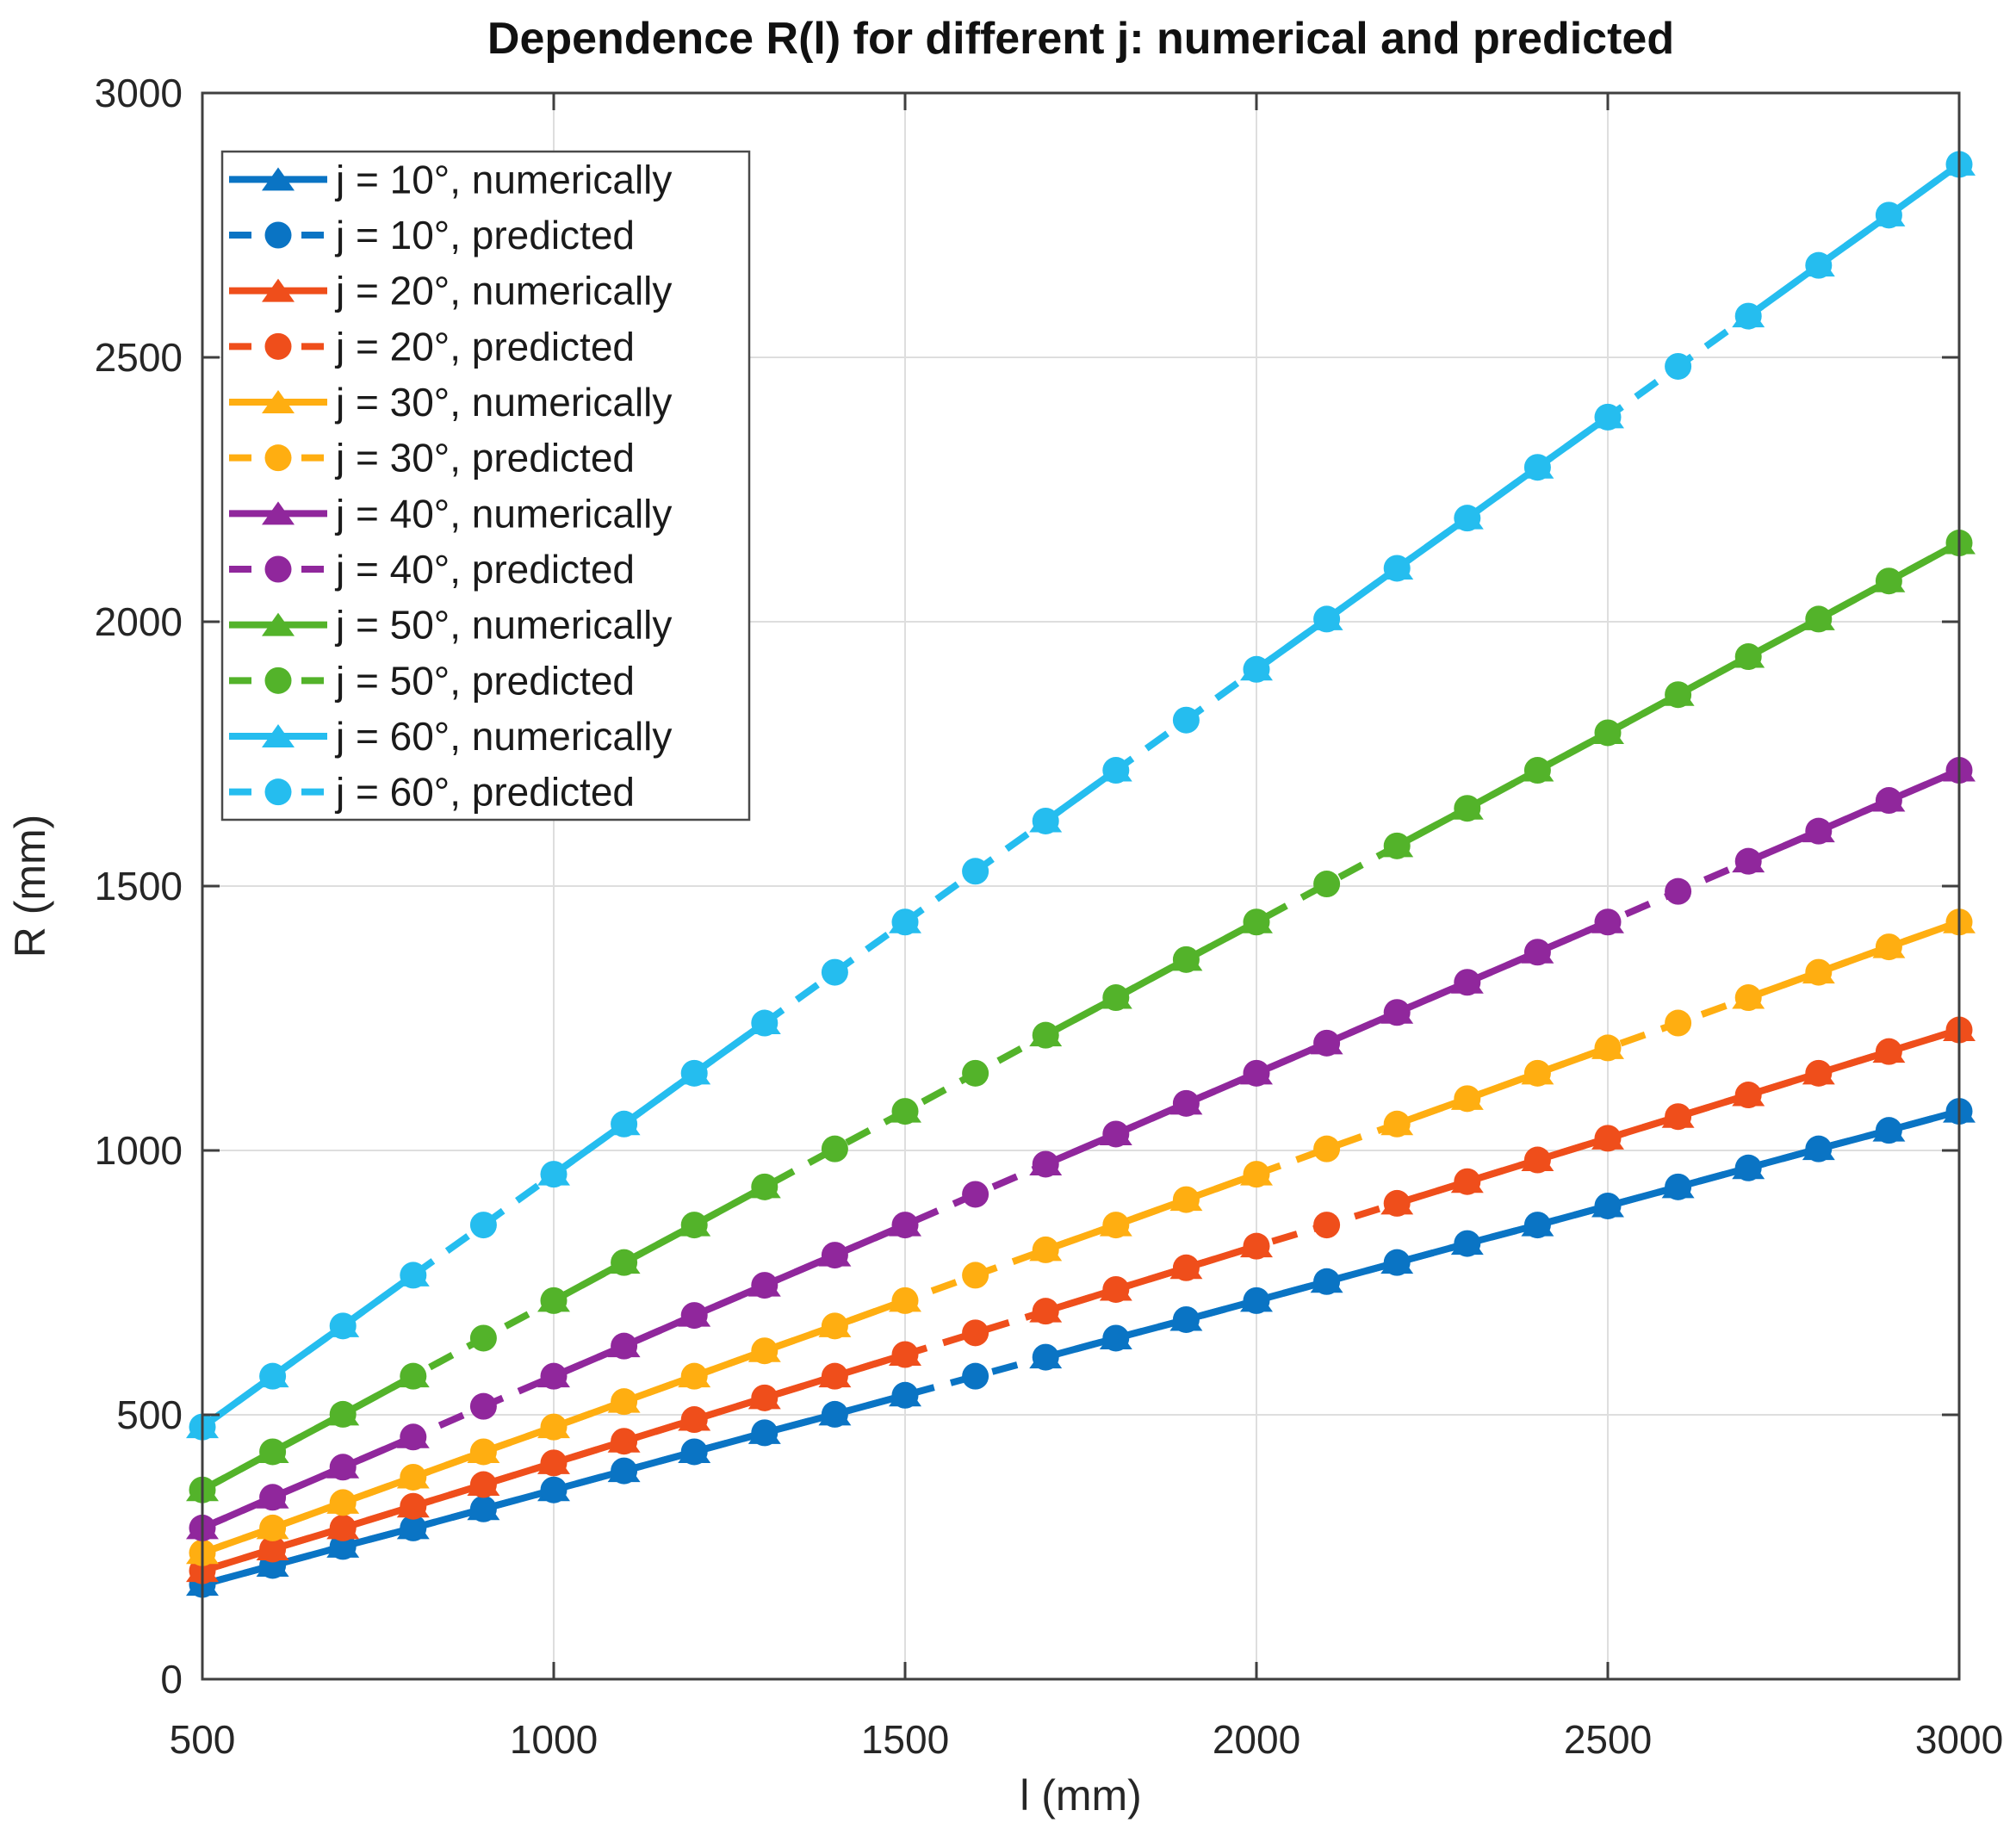 The height and width of the screenshot is (1829, 2016). What do you see at coordinates (554, 1740) in the screenshot?
I see `x-tick-label: 1000` at bounding box center [554, 1740].